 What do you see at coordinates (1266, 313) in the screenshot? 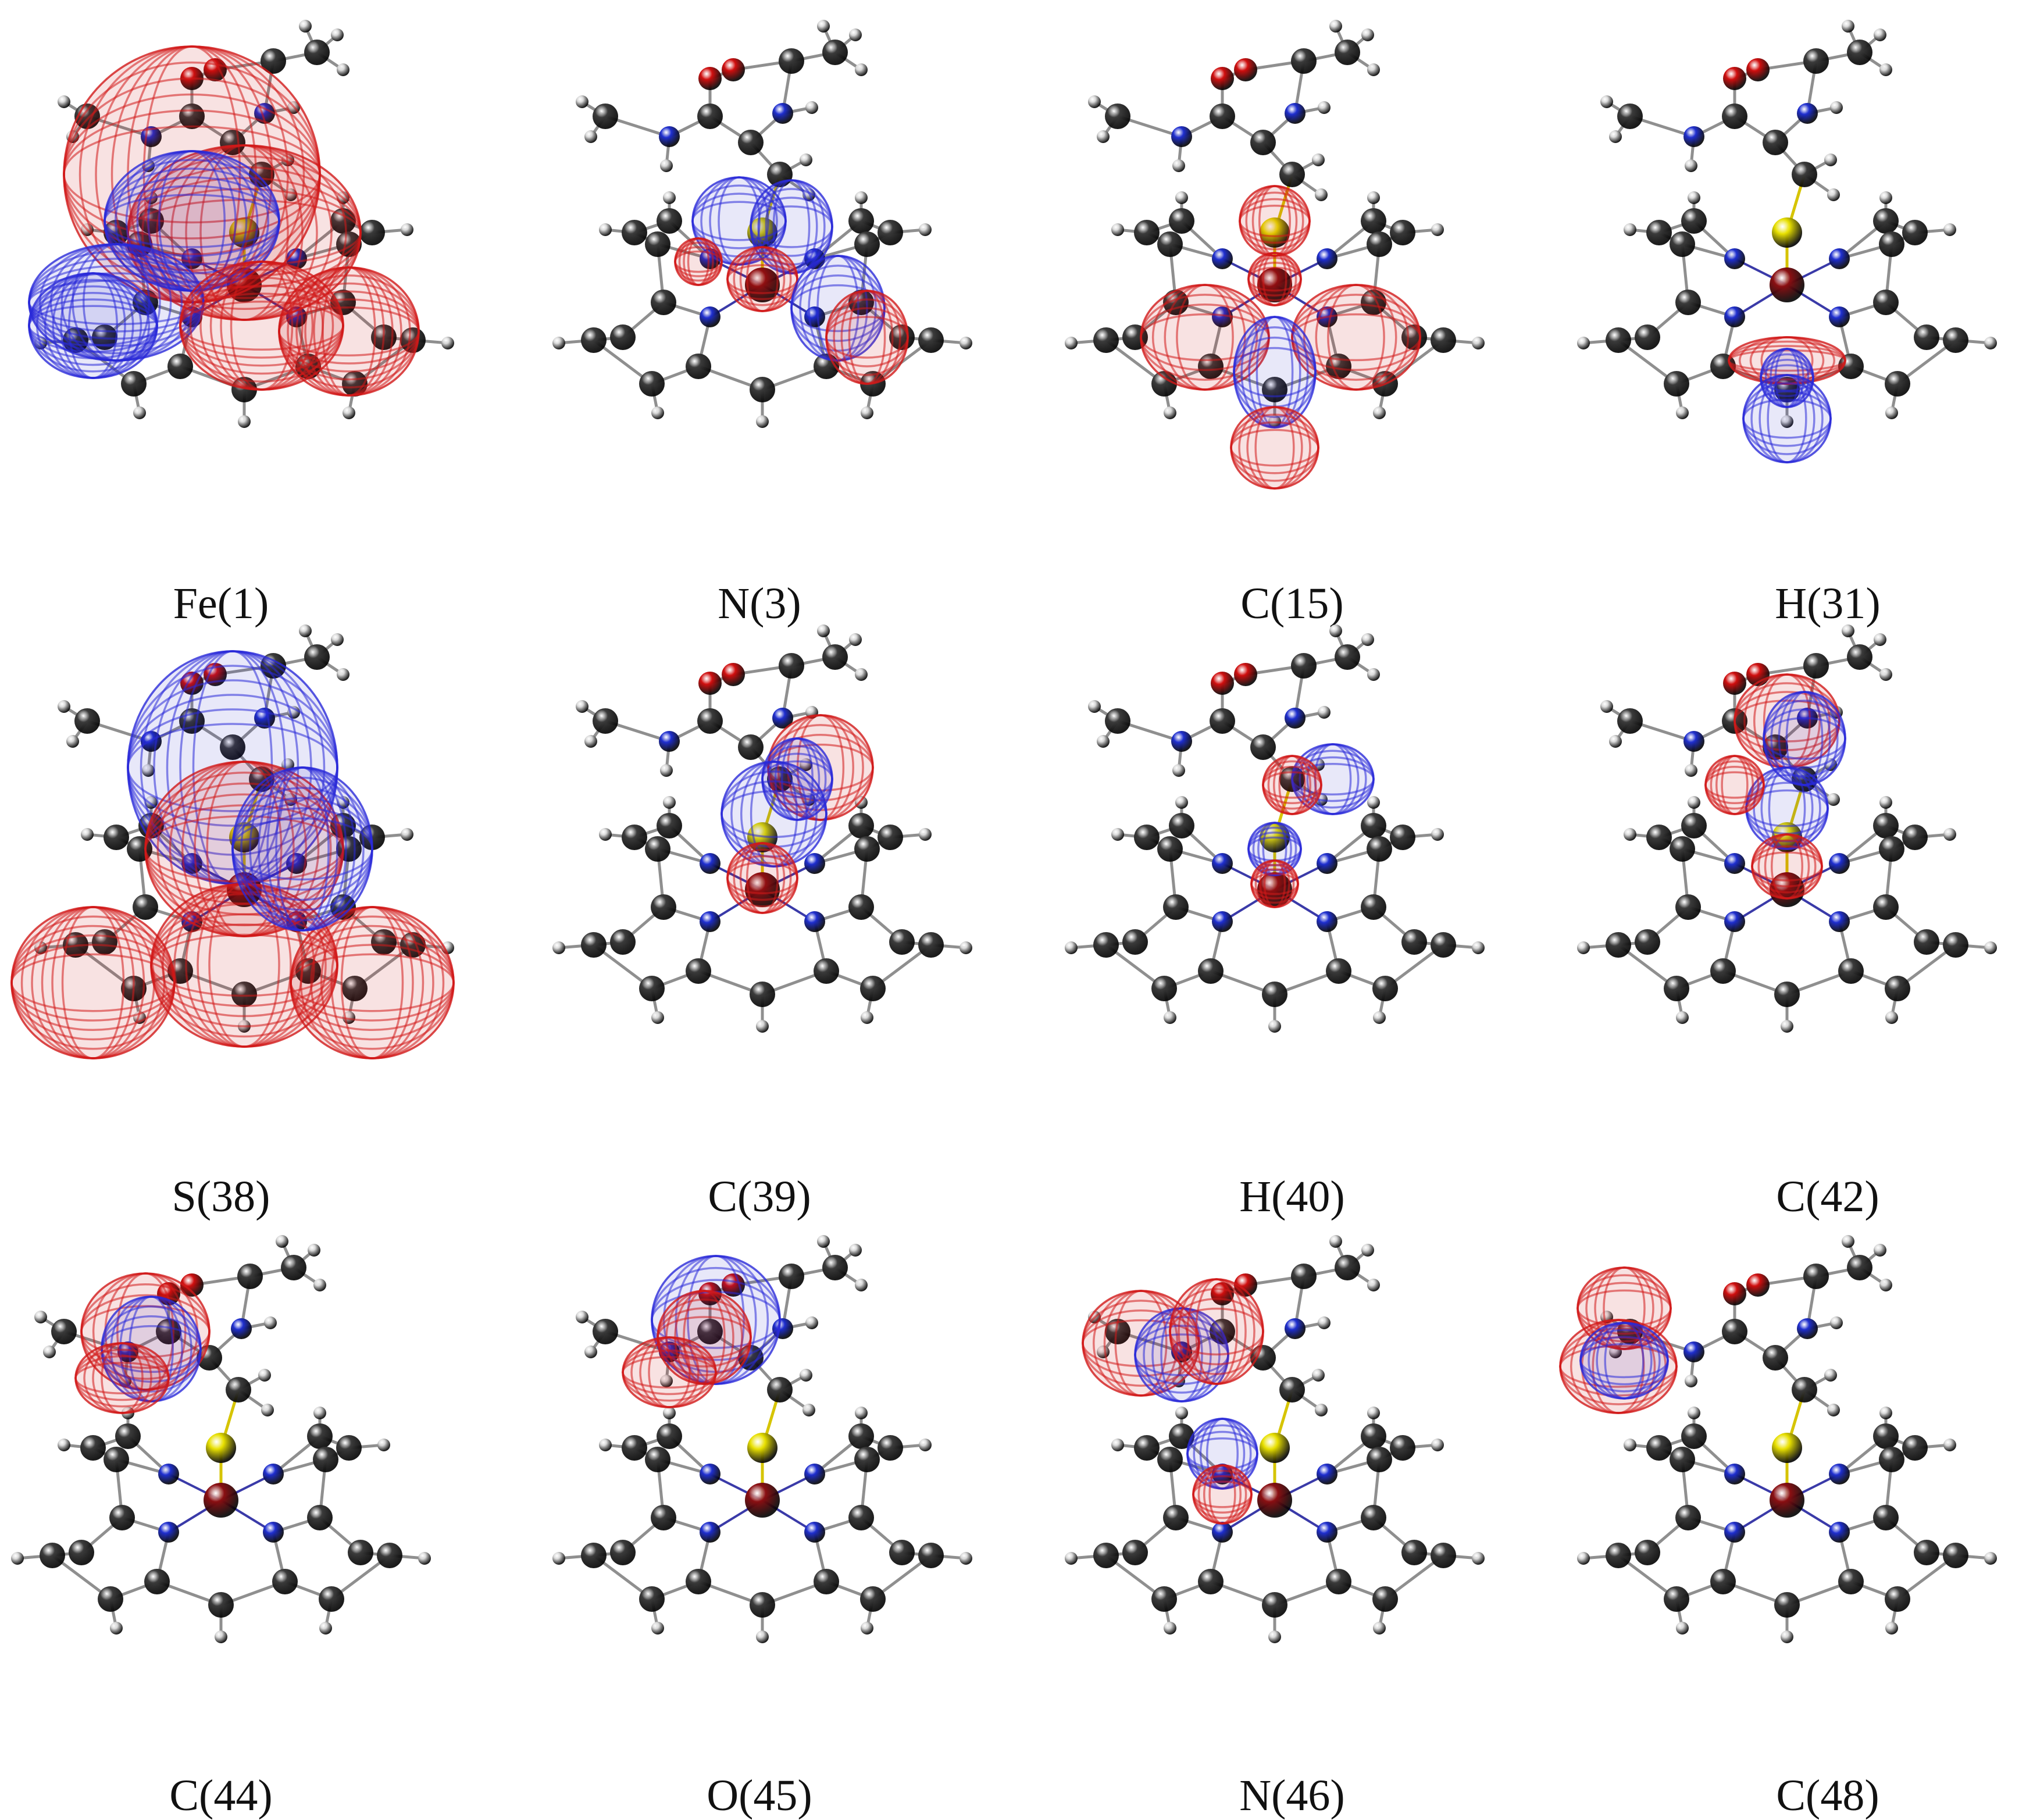
I see `panel-c15: C(15)` at bounding box center [1266, 313].